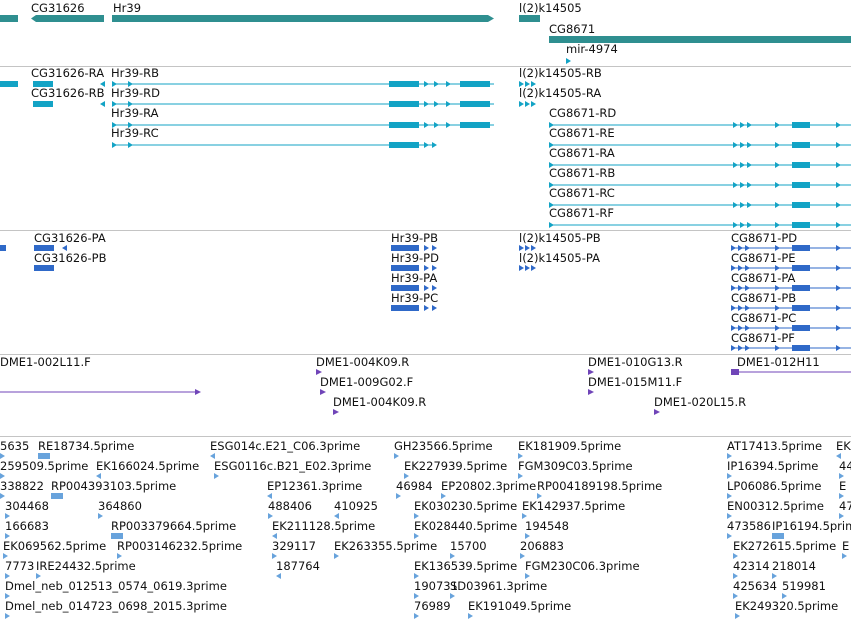 The image size is (851, 622). What do you see at coordinates (135, 73) in the screenshot?
I see `transcript-label: Hr39-RB` at bounding box center [135, 73].